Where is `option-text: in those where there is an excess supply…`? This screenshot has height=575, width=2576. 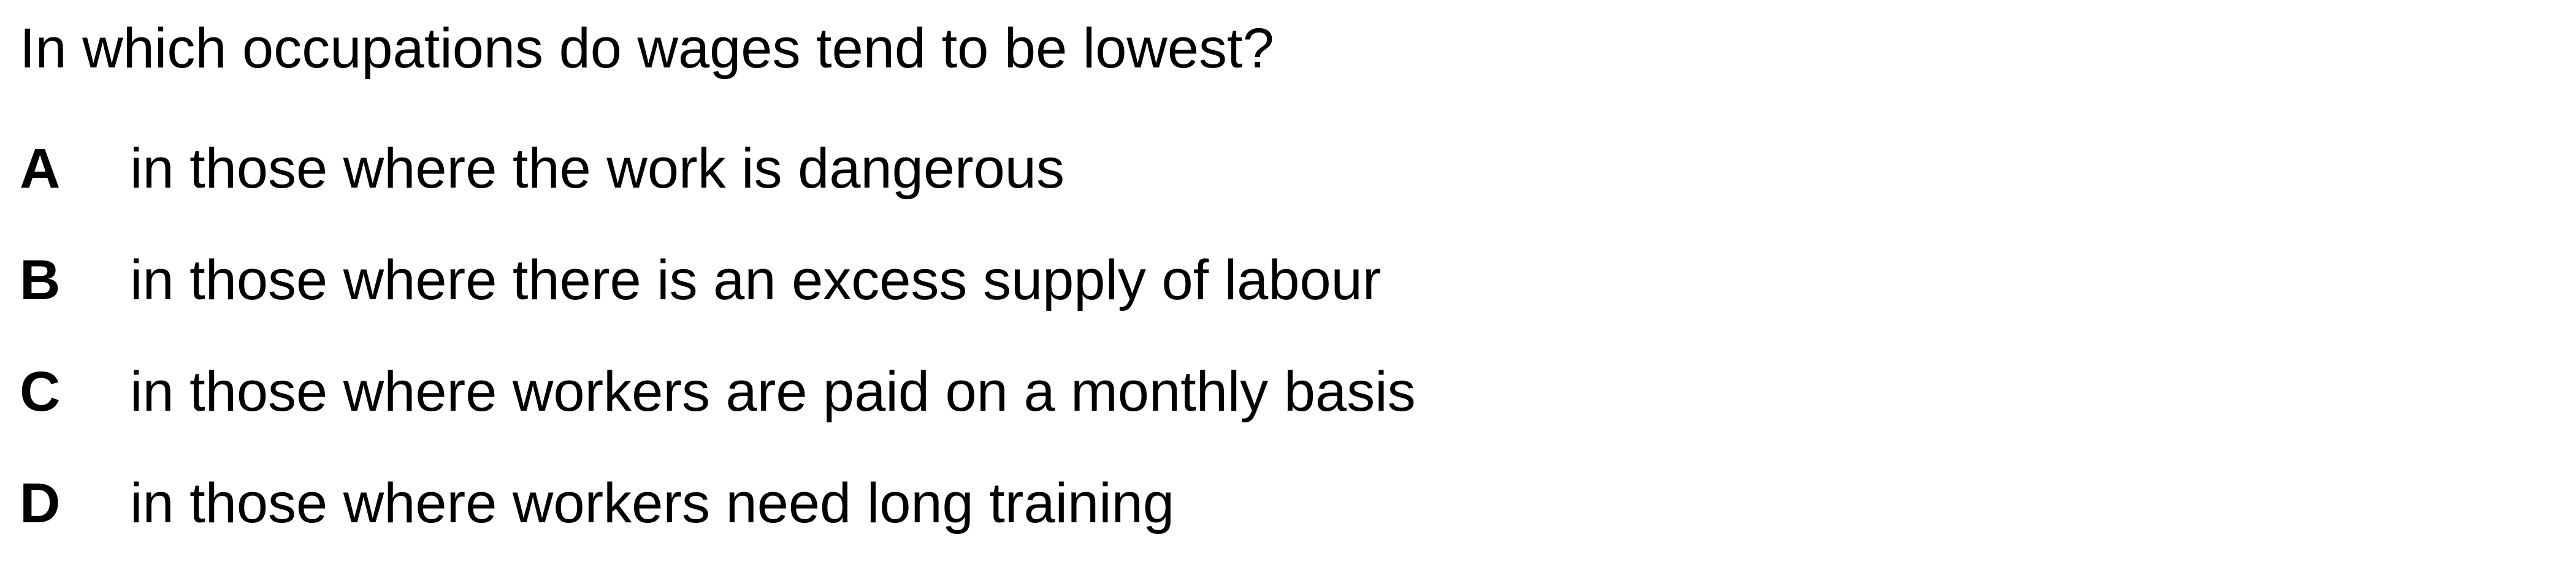 option-text: in those where there is an excess supply… is located at coordinates (756, 280).